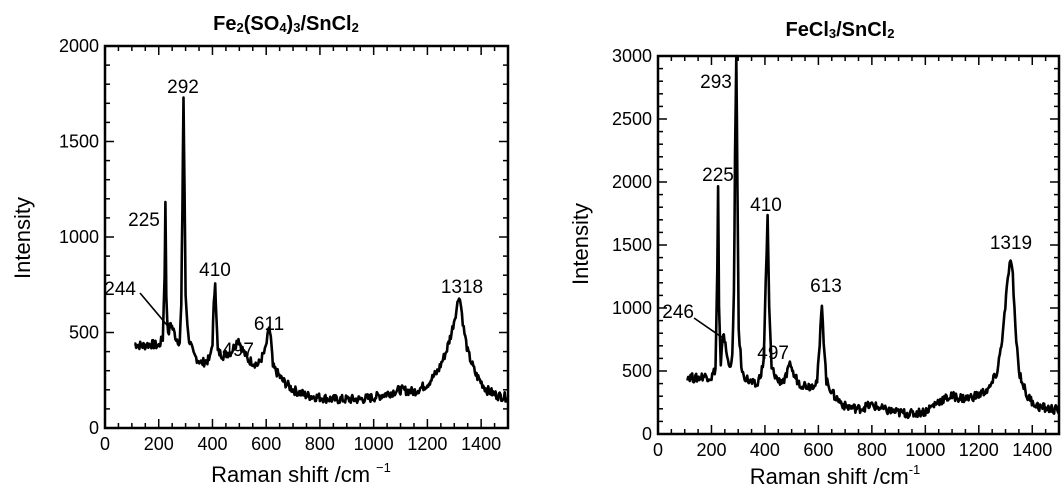  Describe the element at coordinates (835, 475) in the screenshot. I see `chart-right-xlabel: Raman shift /cm-1` at that location.